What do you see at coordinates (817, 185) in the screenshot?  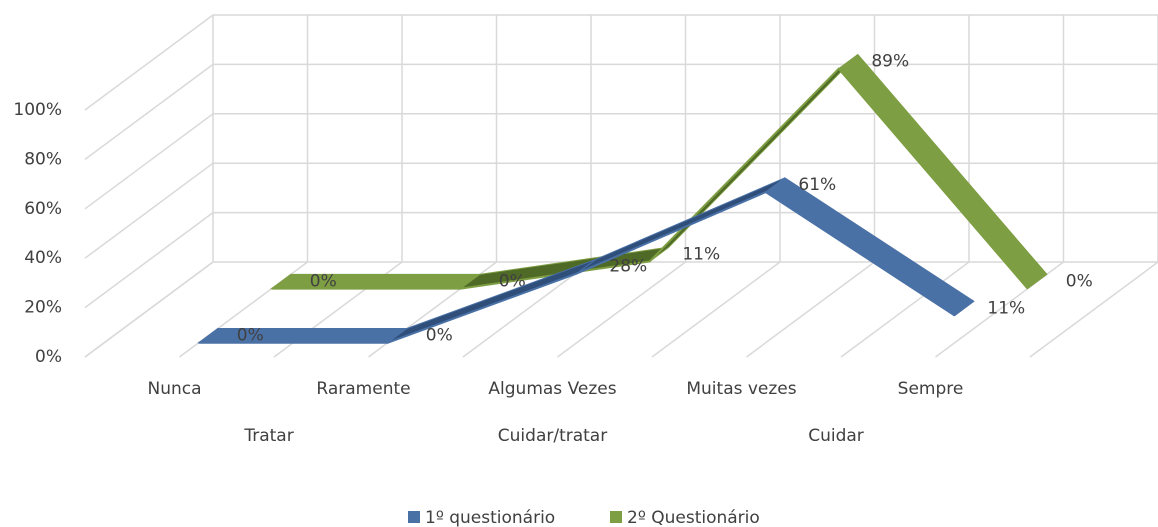 I see `data-label: 61%` at bounding box center [817, 185].